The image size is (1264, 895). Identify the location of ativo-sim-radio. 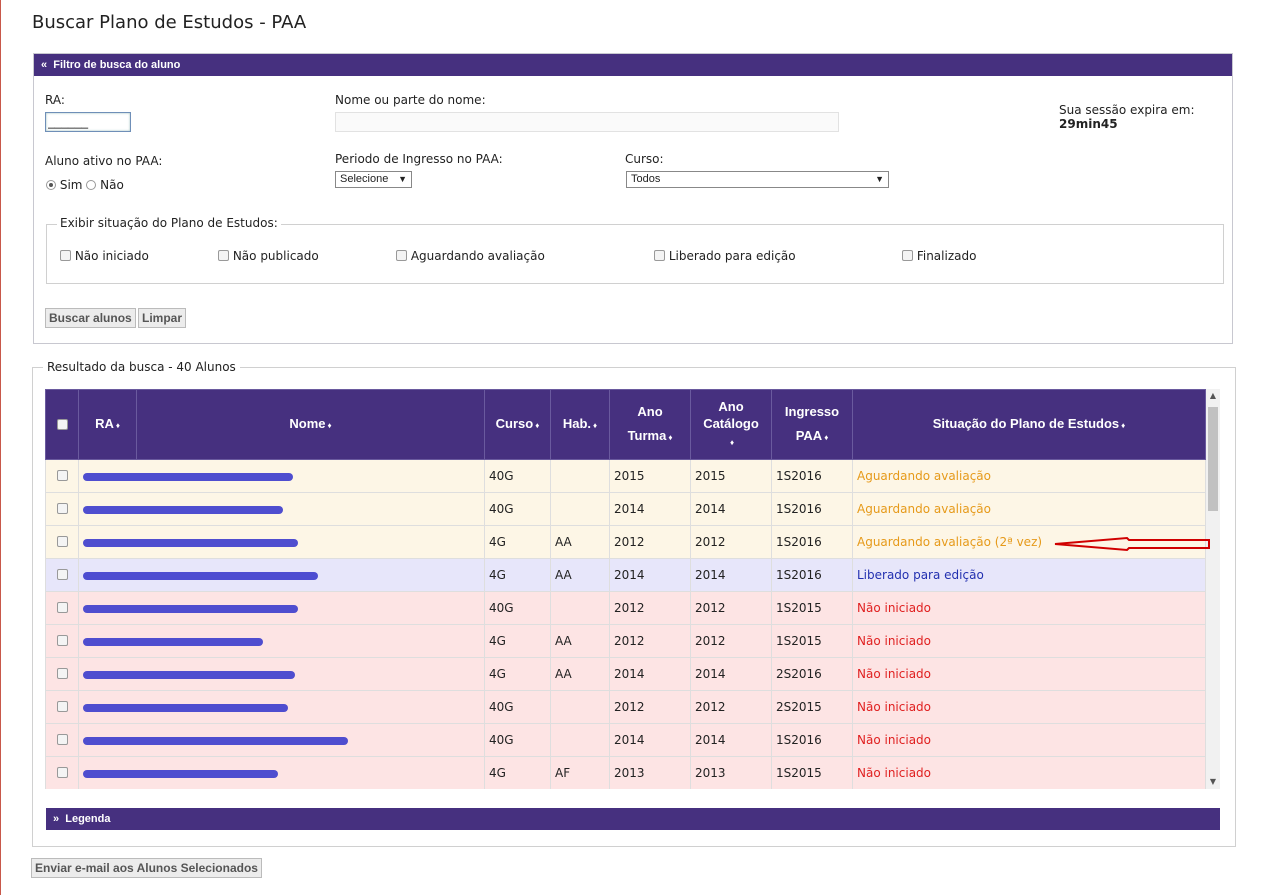
(51, 185).